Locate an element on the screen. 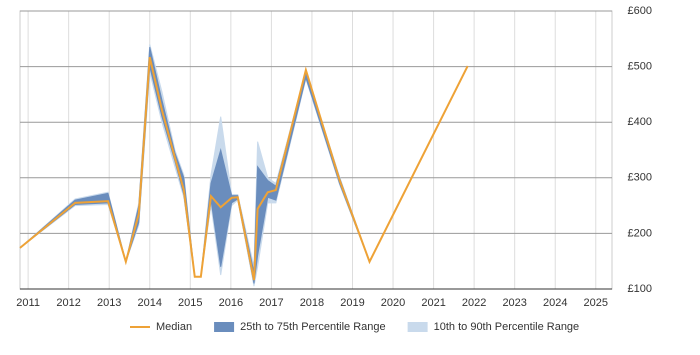  legend-label: 10th to 90th Percentile Range is located at coordinates (507, 327).